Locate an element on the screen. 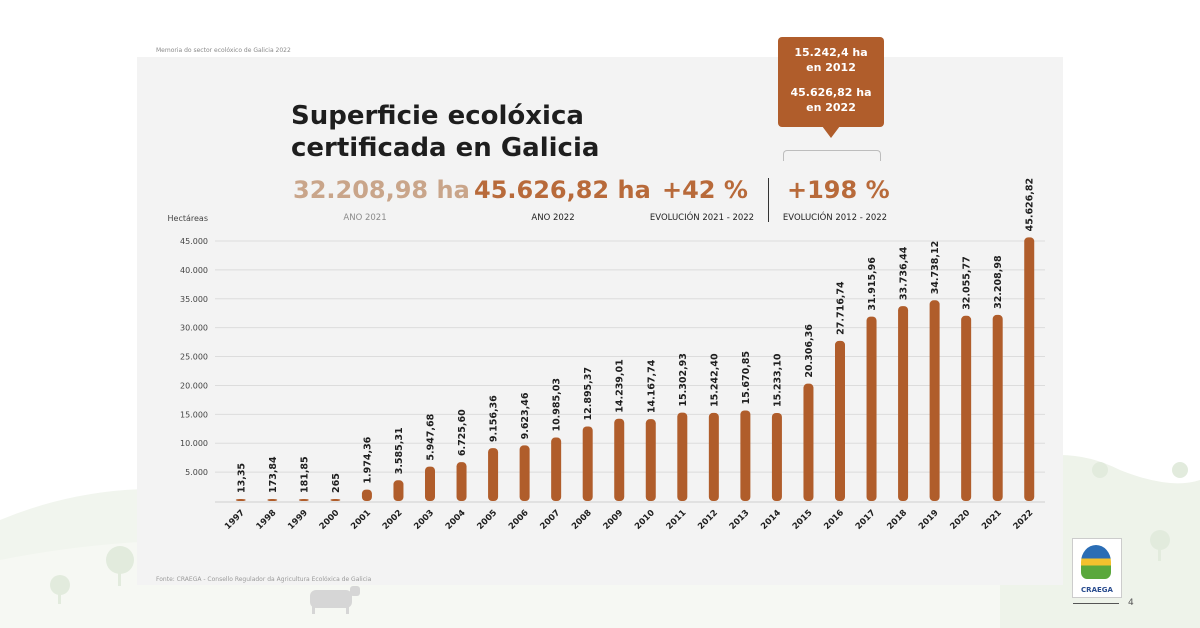 The image size is (1200, 628). x-tick-label: 2007 is located at coordinates (550, 520).